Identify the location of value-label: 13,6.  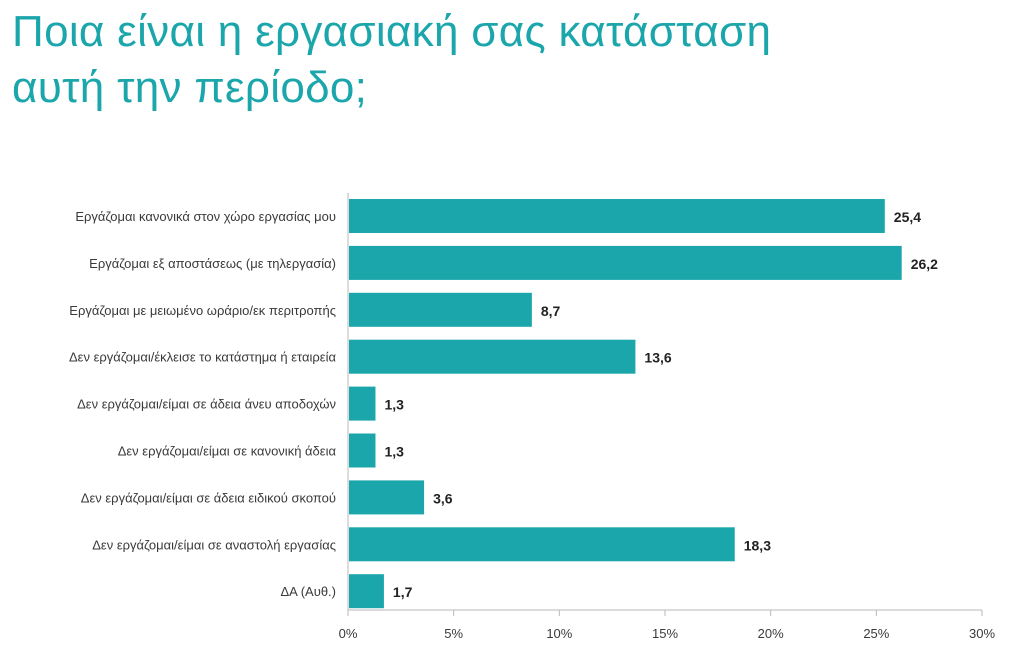
(657, 358).